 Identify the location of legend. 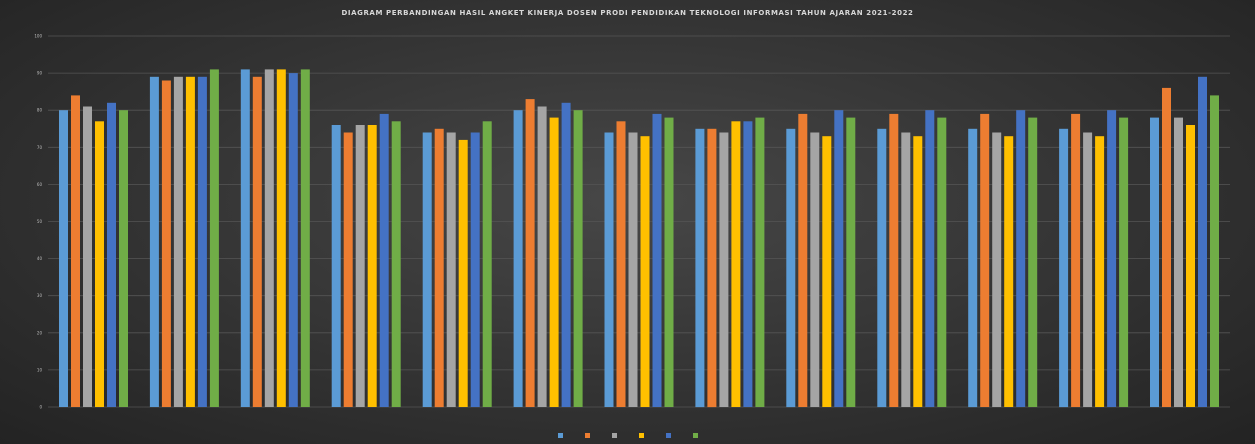
(627, 435).